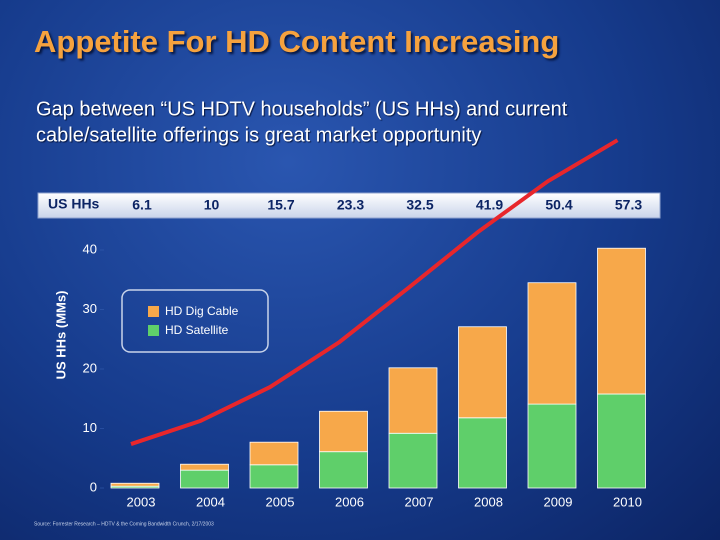 The image size is (720, 540). Describe the element at coordinates (90, 427) in the screenshot. I see `y-tick-label: 10` at that location.